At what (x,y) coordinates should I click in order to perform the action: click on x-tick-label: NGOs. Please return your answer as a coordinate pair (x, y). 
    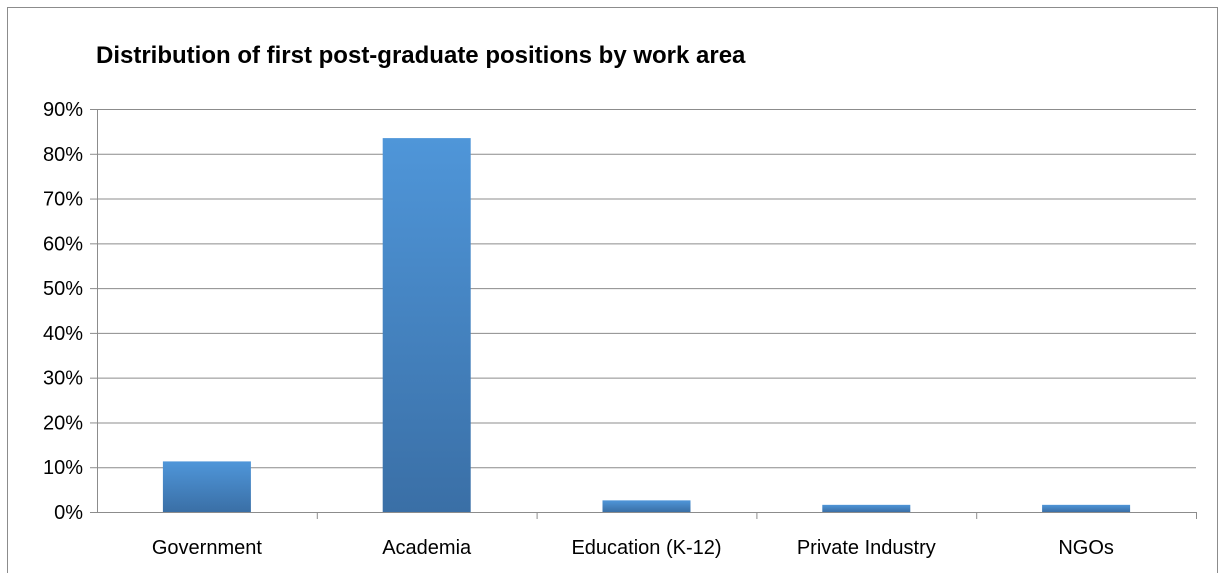
    Looking at the image, I should click on (1086, 548).